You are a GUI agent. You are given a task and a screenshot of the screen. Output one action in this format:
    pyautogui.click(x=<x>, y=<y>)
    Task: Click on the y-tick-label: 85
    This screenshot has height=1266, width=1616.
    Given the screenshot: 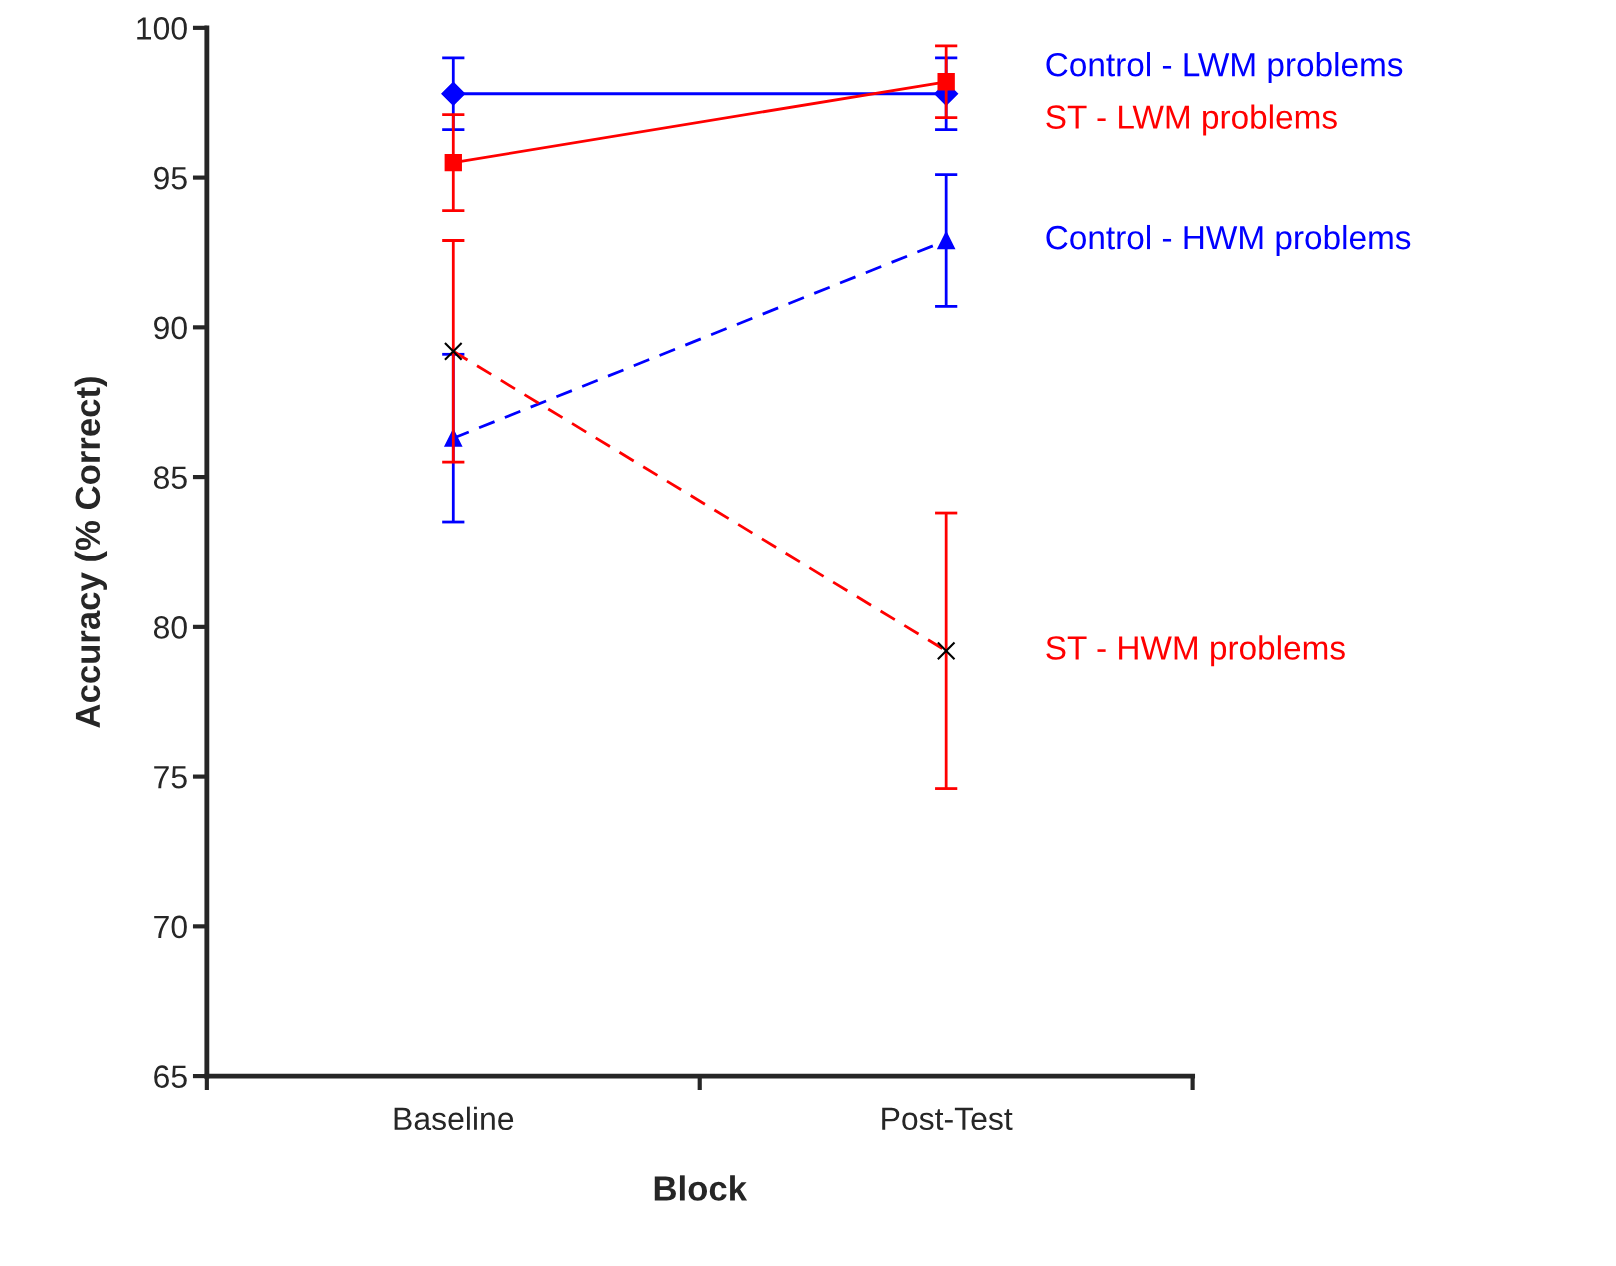 What is the action you would take?
    pyautogui.click(x=170, y=477)
    